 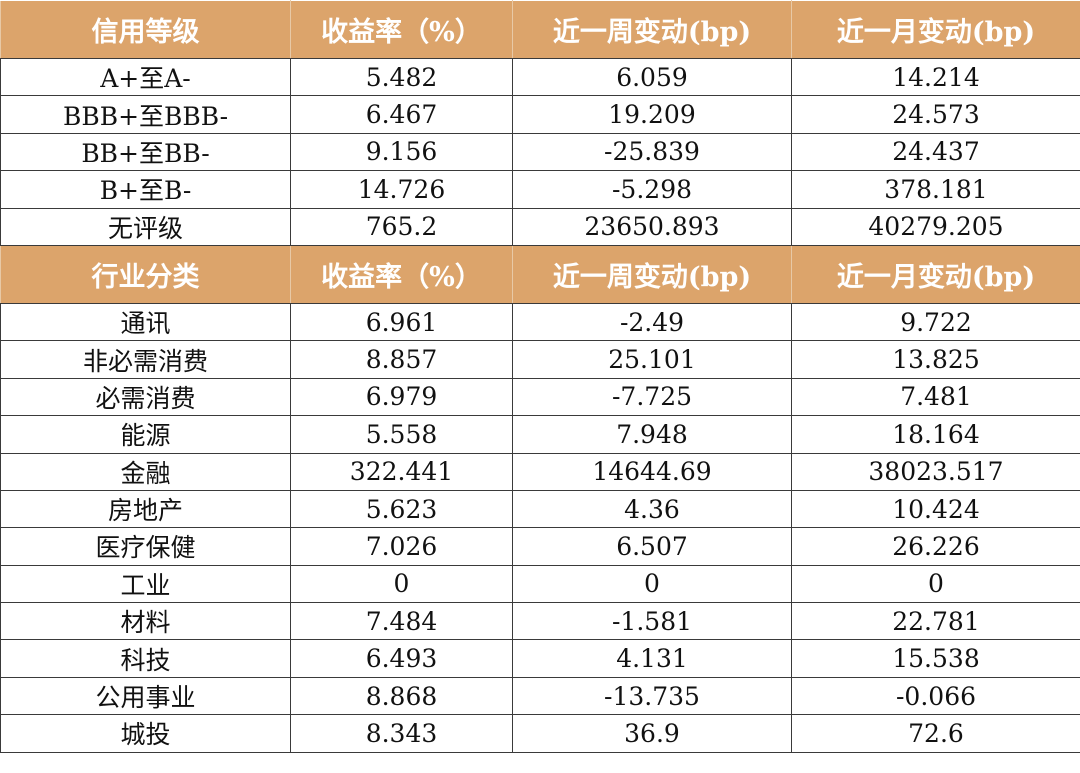 I want to click on rating-table-row: BBB+至BBB- 6.467 19.209 24.573, so click(x=540, y=114).